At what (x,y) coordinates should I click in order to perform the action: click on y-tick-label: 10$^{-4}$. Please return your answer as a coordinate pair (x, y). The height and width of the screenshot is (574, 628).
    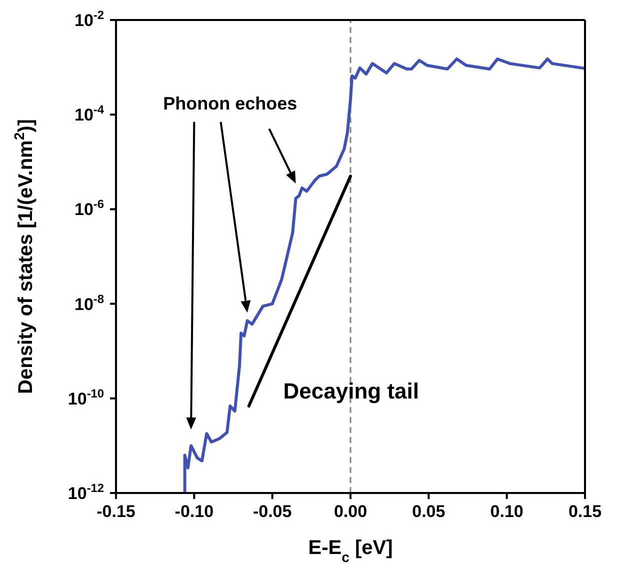
    Looking at the image, I should click on (89, 113).